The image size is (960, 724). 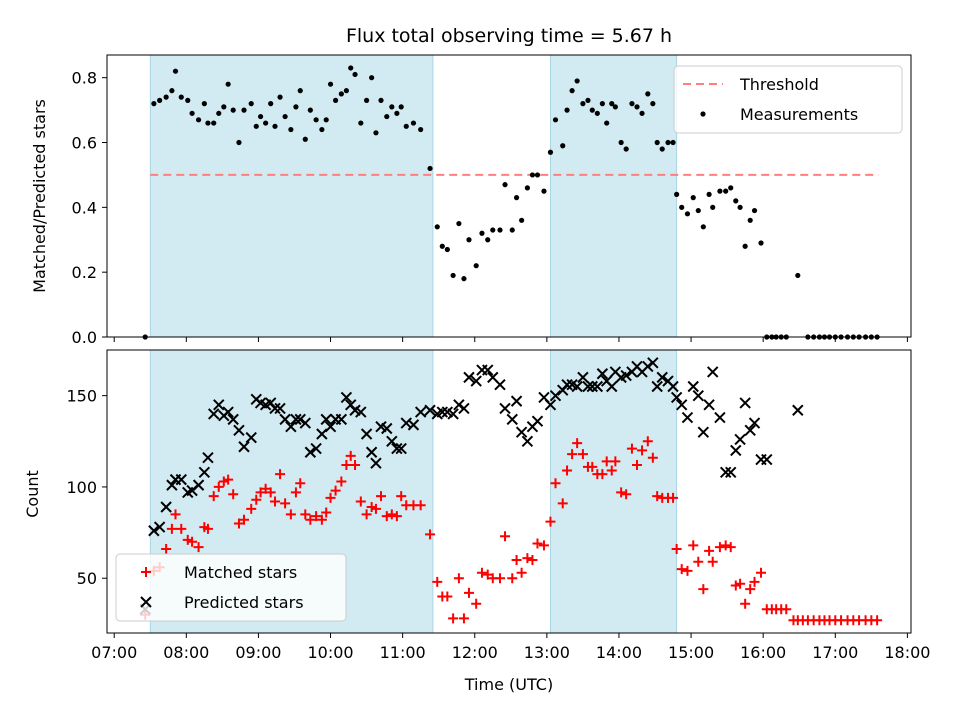 I want to click on bottom-legend-box, so click(x=231, y=587).